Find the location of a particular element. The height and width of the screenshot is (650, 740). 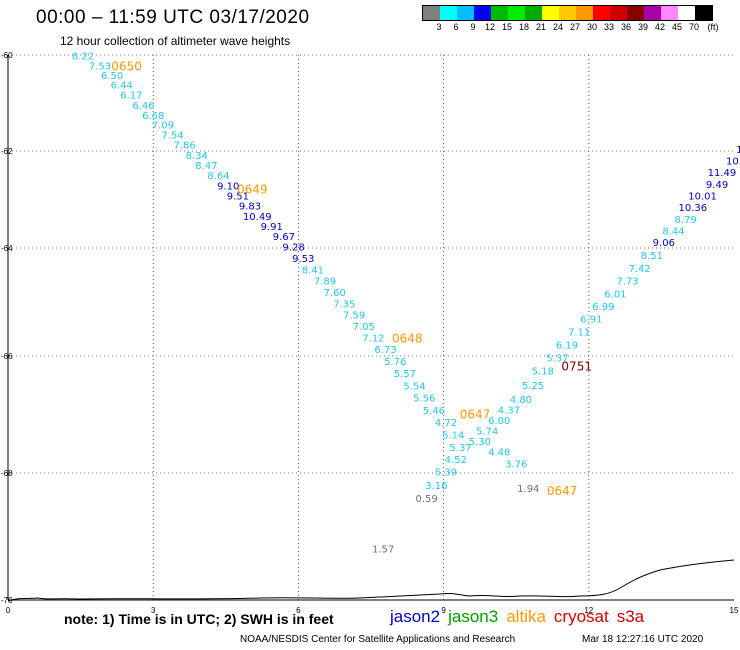

swh-observation: 5.74 is located at coordinates (487, 431).